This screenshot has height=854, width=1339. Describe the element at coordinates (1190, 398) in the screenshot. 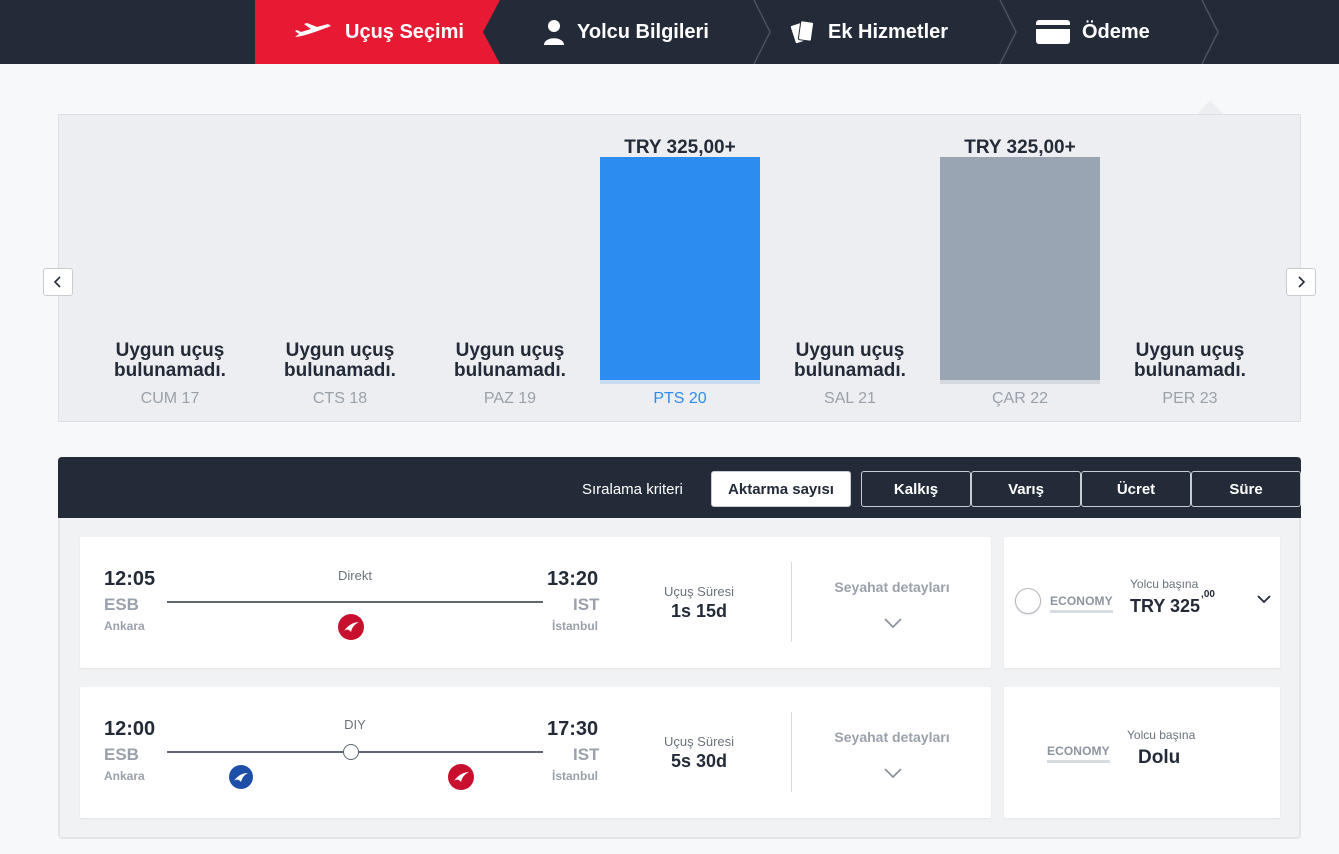

I see `day-label: PER 23` at that location.